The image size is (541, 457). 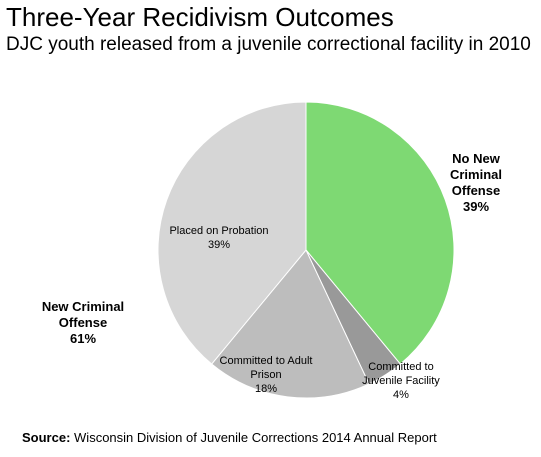 What do you see at coordinates (476, 182) in the screenshot?
I see `slice-label-0: No New Criminal Offense 39%` at bounding box center [476, 182].